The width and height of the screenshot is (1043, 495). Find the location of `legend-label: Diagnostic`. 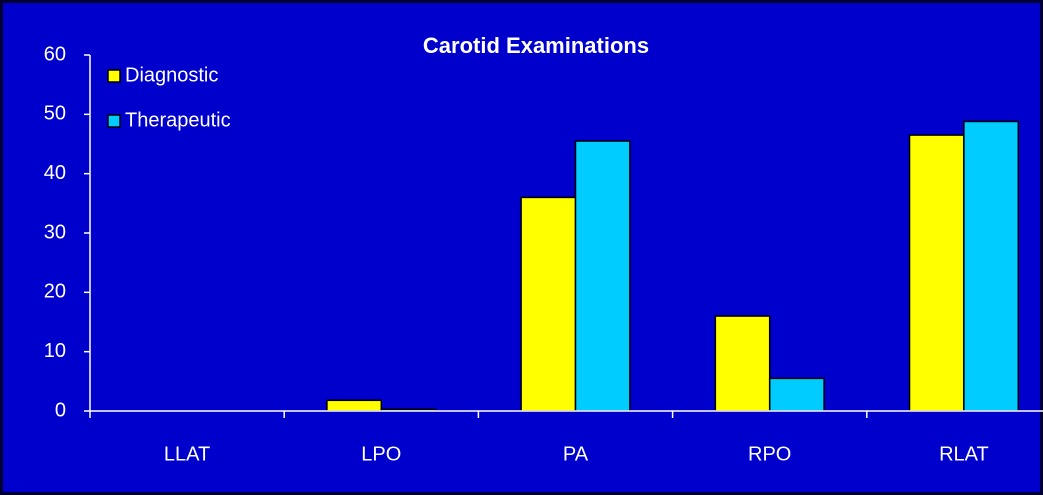

legend-label: Diagnostic is located at coordinates (171, 75).